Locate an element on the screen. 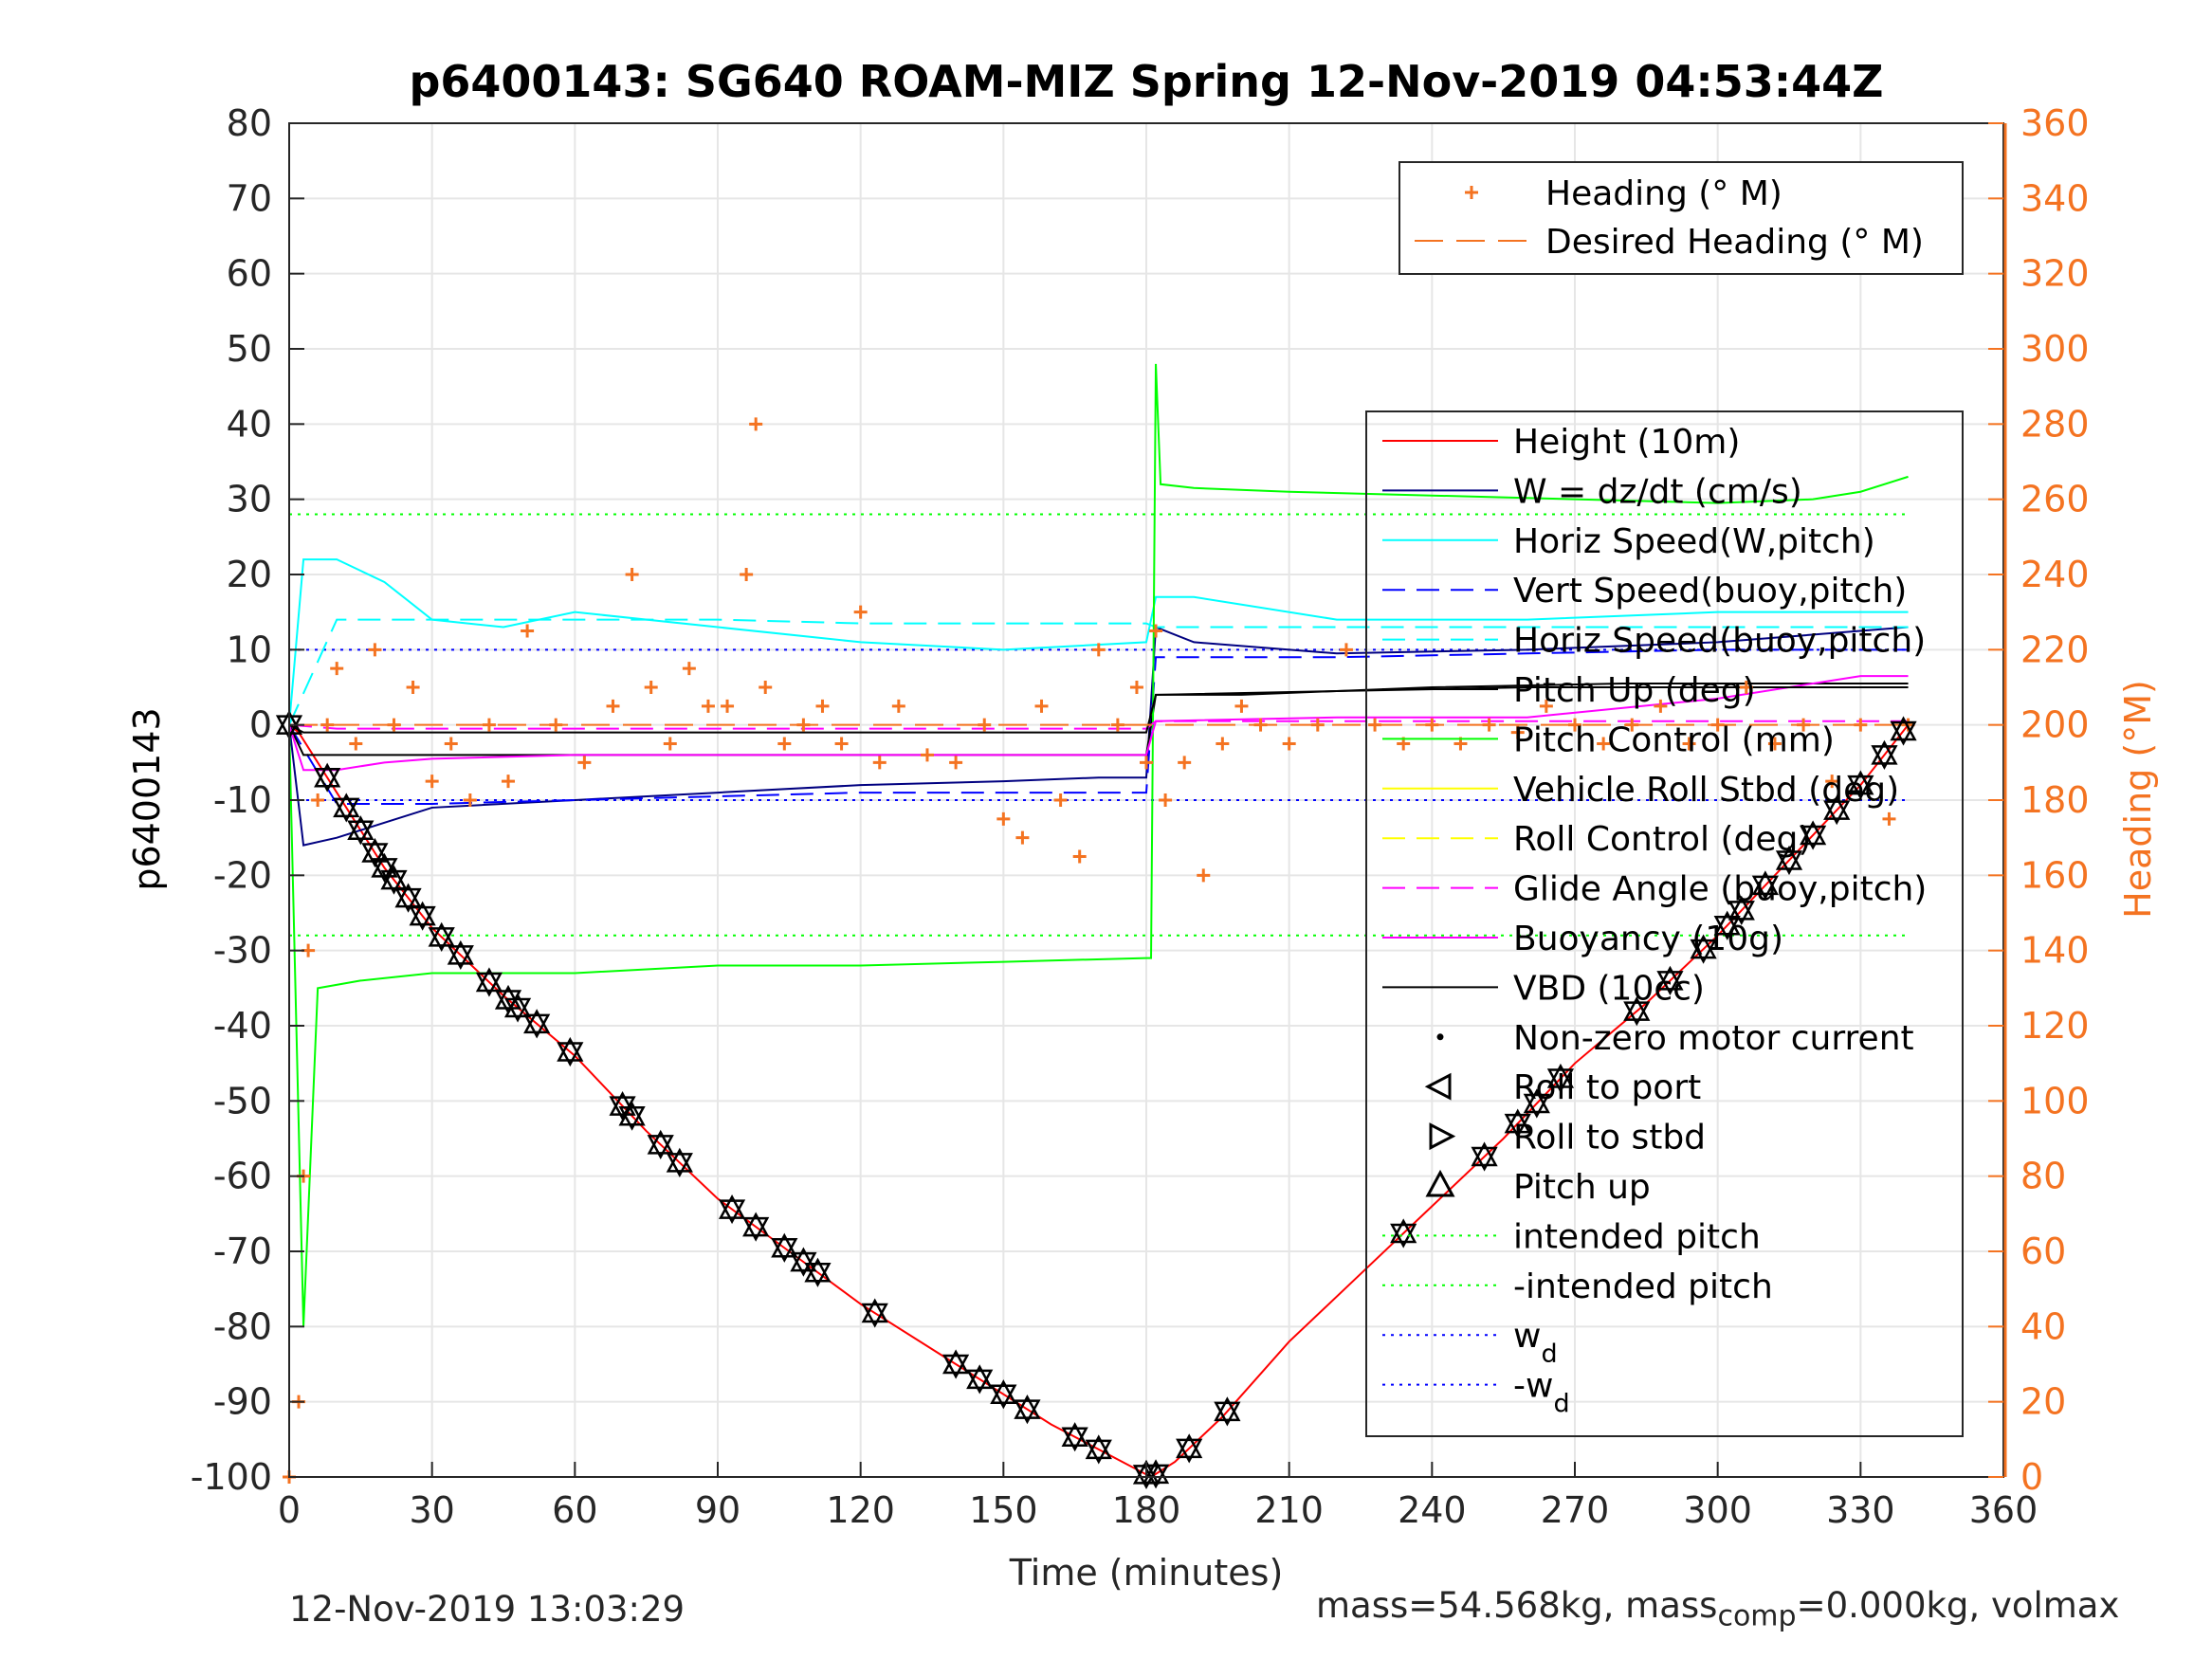  legend-label: Glide Angle (buoy,pitch) is located at coordinates (1720, 889).